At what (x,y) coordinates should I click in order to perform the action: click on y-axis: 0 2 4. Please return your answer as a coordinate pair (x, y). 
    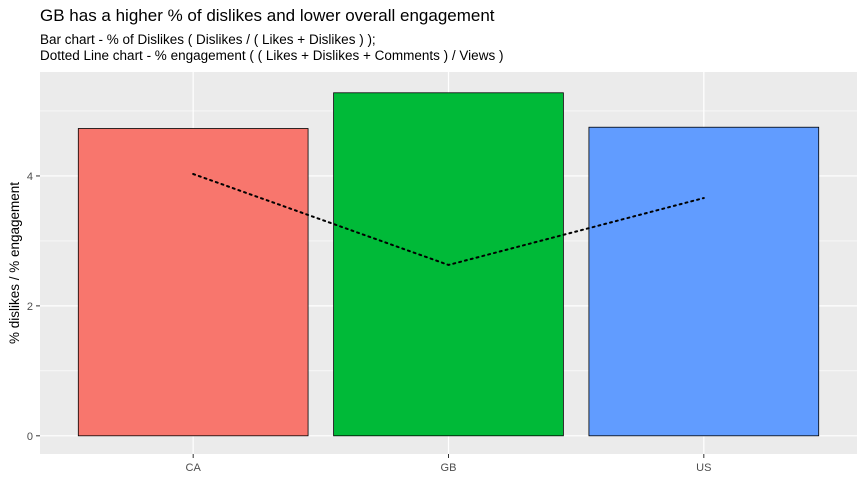
    Looking at the image, I should click on (33, 307).